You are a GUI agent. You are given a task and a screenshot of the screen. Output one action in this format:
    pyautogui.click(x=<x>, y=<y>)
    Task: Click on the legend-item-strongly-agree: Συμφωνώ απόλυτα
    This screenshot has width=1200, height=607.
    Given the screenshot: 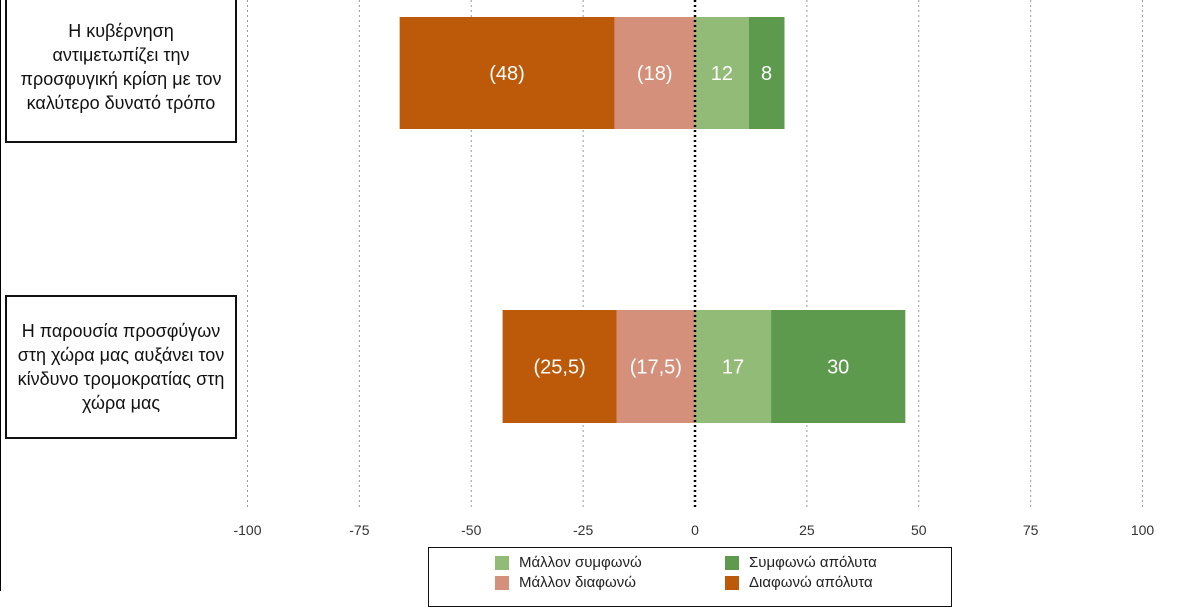 What is the action you would take?
    pyautogui.click(x=801, y=562)
    